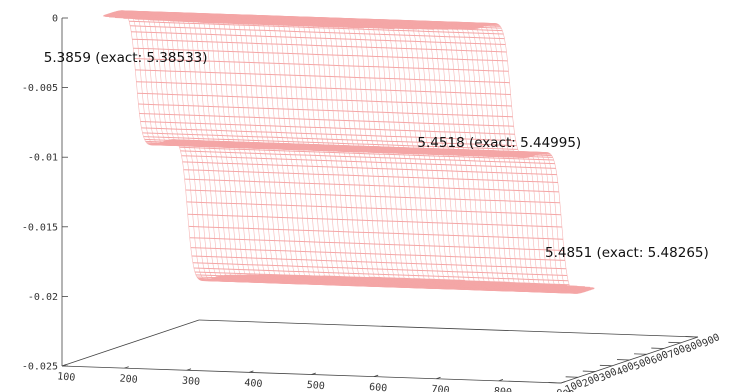 The height and width of the screenshot is (392, 730). What do you see at coordinates (40, 367) in the screenshot?
I see `z-tick-label-5: -0.025` at bounding box center [40, 367].